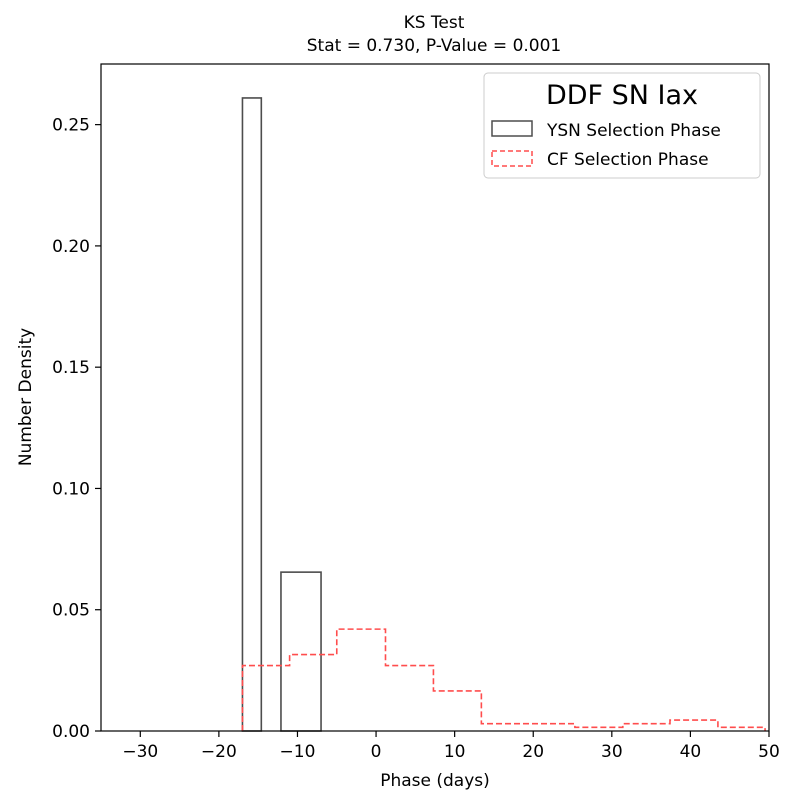  What do you see at coordinates (71, 126) in the screenshot?
I see `y-tick-label: 0.25` at bounding box center [71, 126].